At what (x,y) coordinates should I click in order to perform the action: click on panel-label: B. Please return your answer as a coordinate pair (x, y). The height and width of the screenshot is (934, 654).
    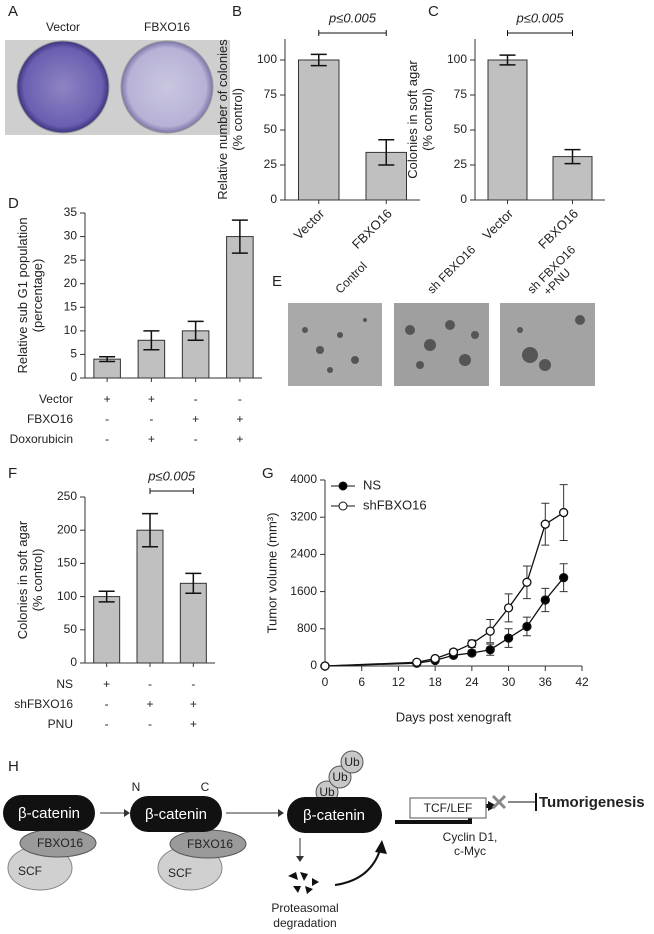
    Looking at the image, I should click on (237, 11).